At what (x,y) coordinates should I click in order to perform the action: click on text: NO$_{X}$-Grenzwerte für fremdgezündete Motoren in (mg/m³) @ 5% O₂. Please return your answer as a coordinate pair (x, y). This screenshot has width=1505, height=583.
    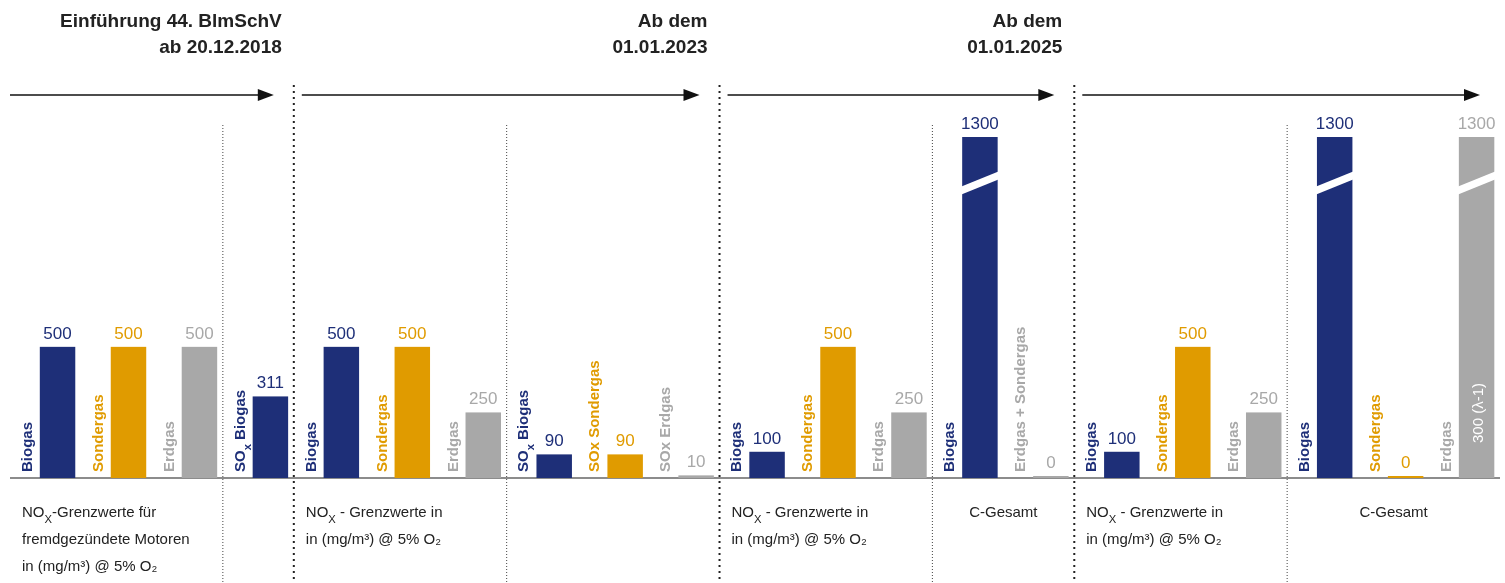
    Looking at the image, I should click on (106, 538).